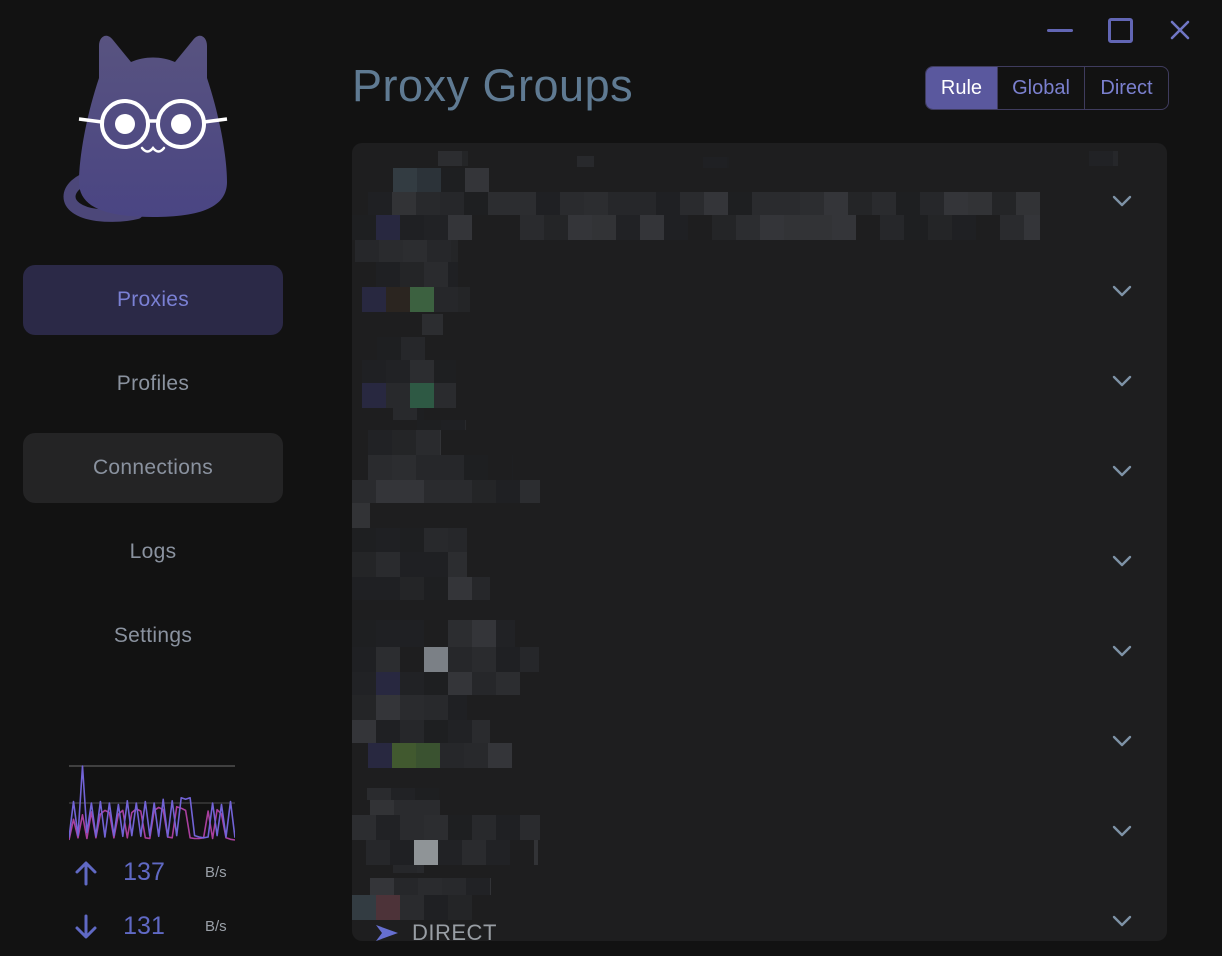 This screenshot has width=1222, height=956. Describe the element at coordinates (387, 933) in the screenshot. I see `direct-arrow-icon` at that location.